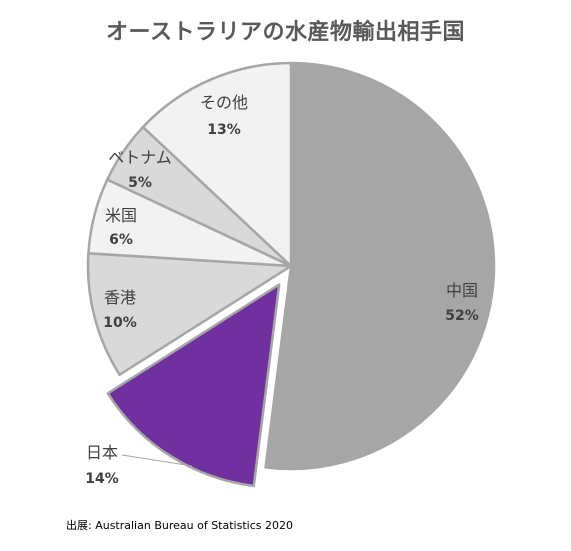 The image size is (571, 551). What do you see at coordinates (285, 32) in the screenshot?
I see `chart-title: オーストラリアの水産物輸出相手国` at bounding box center [285, 32].